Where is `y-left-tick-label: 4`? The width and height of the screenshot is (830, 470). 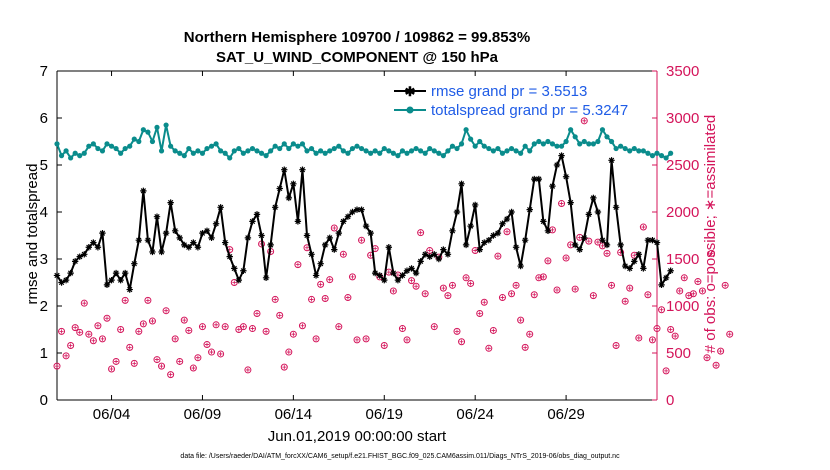
y-left-tick-label: 4 is located at coordinates (44, 212).